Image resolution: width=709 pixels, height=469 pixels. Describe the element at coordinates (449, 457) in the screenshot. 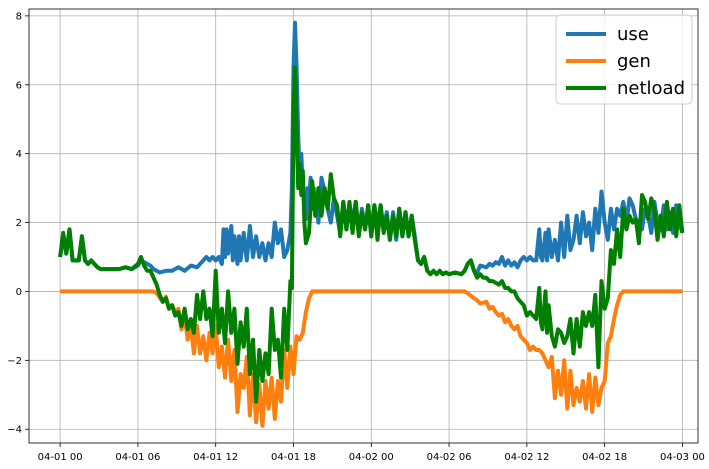

I see `x-tick-label: 04-02 06` at that location.